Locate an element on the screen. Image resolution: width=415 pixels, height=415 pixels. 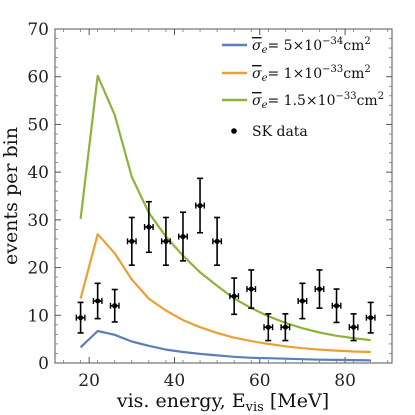
legend-item-2: σe= 1.5×10−33cm2 is located at coordinates (303, 101).